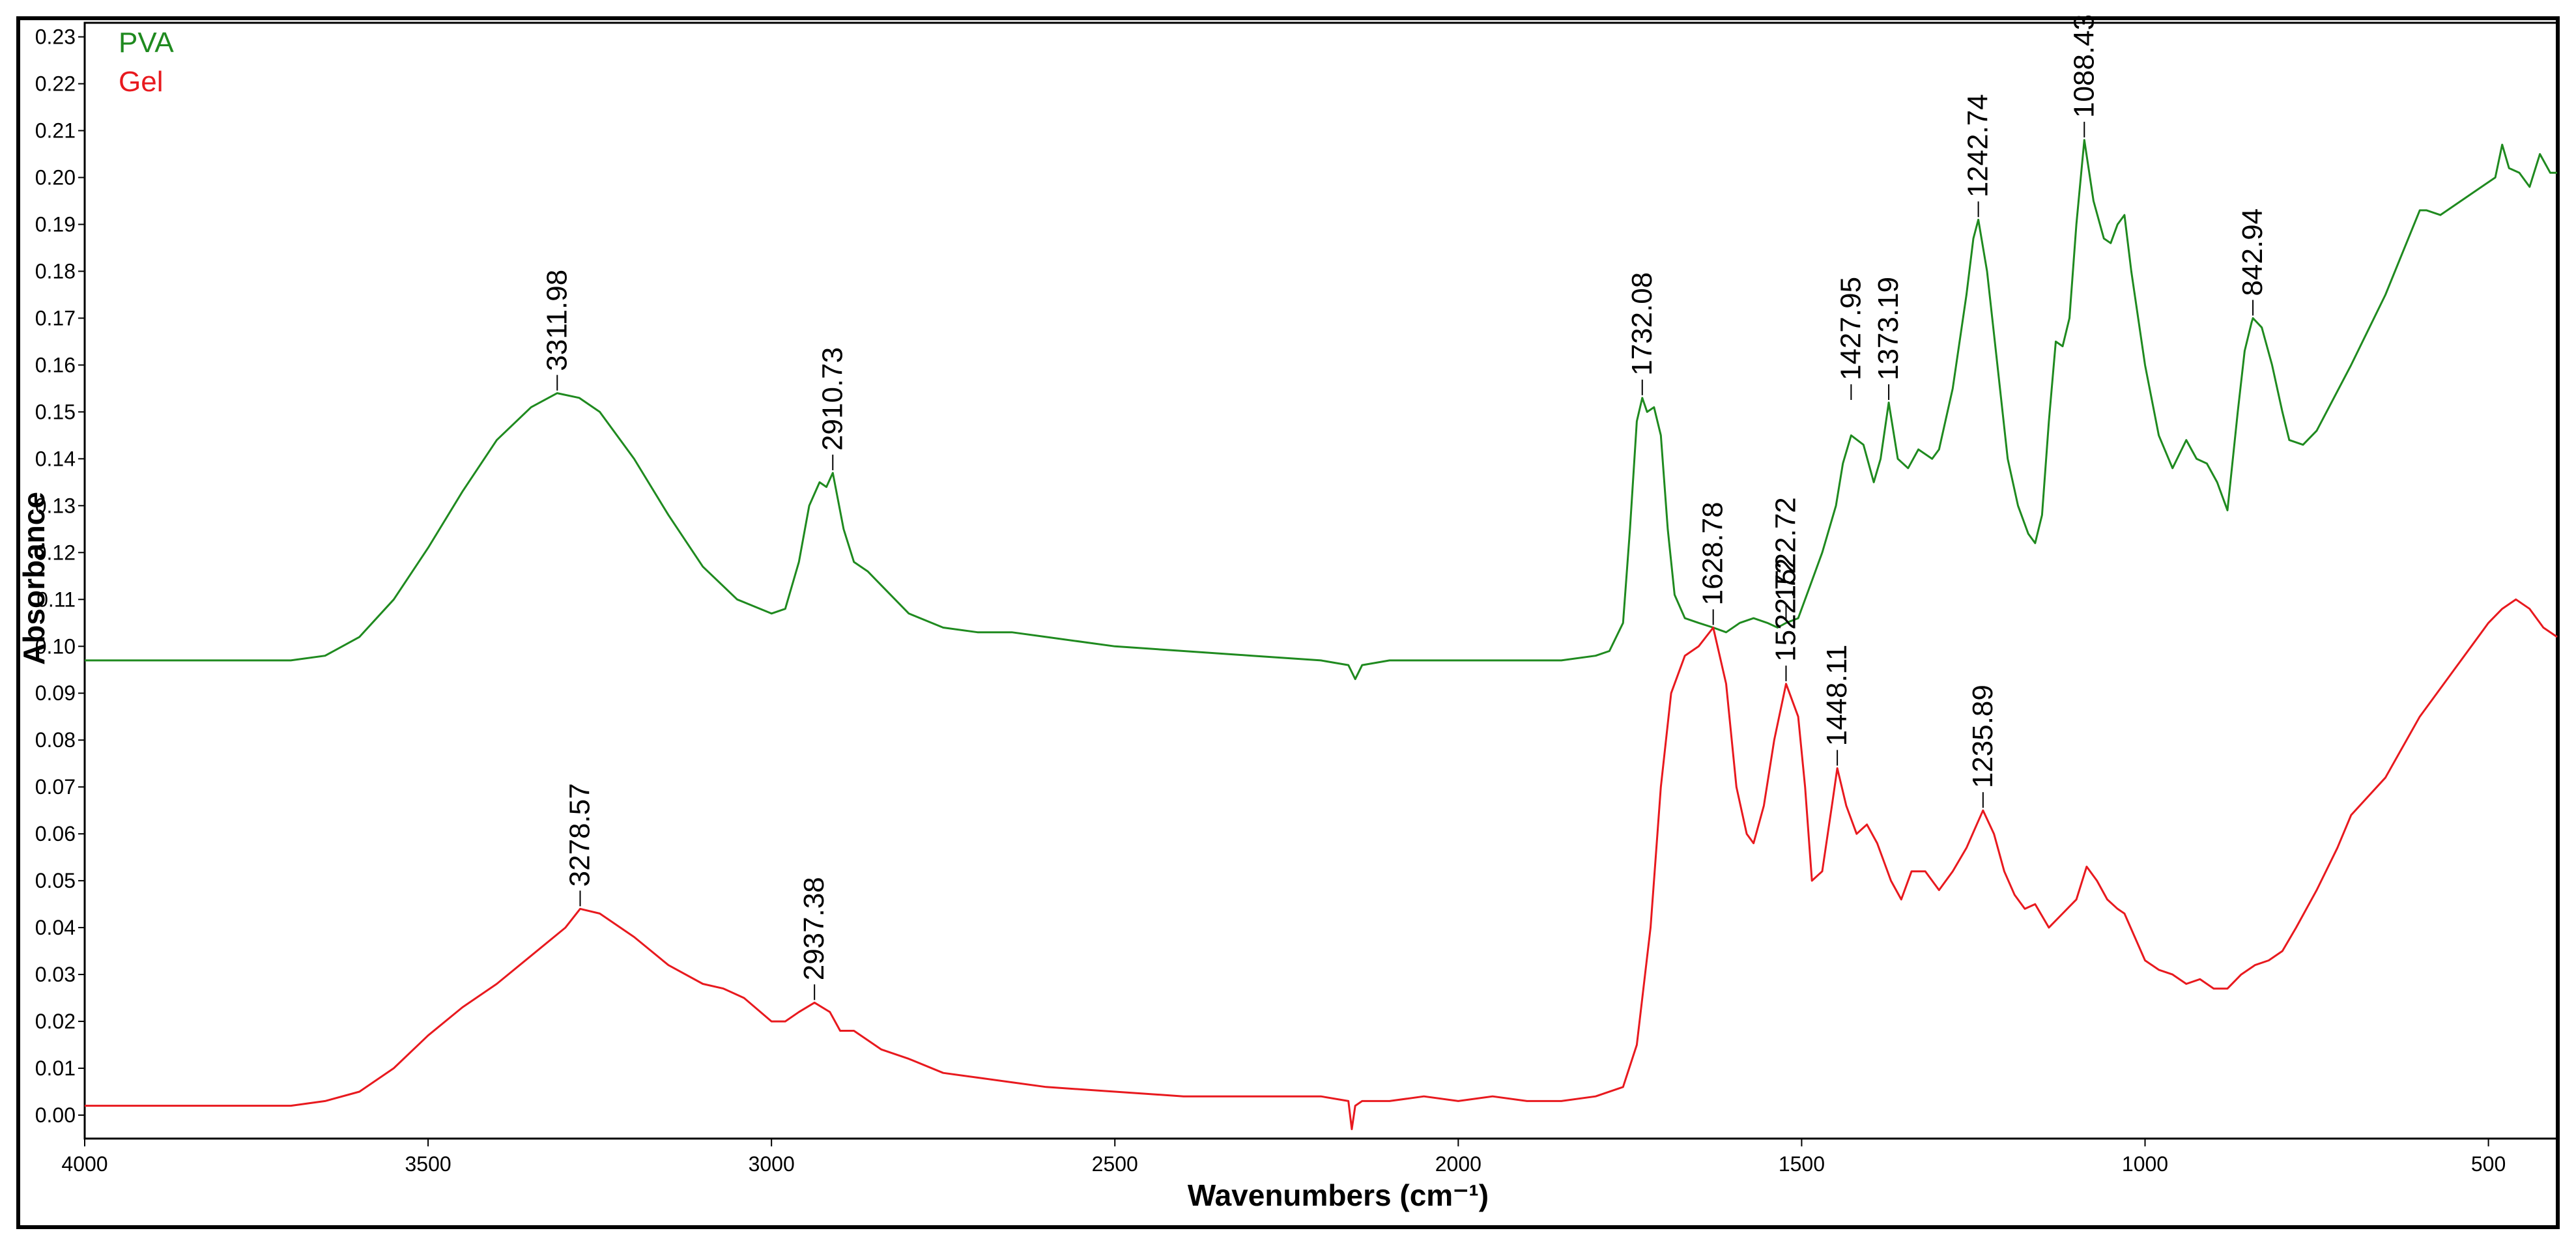 The width and height of the screenshot is (2576, 1248). I want to click on y-tick-label: 0.07, so click(55, 787).